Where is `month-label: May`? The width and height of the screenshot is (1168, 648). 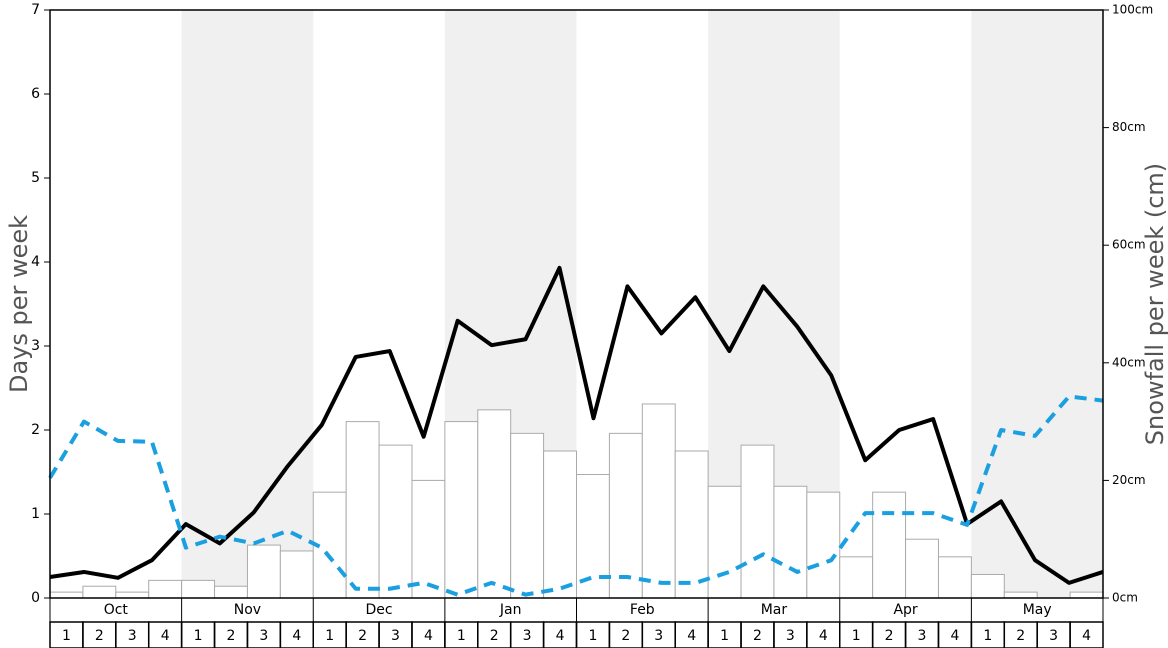 month-label: May is located at coordinates (1037, 610).